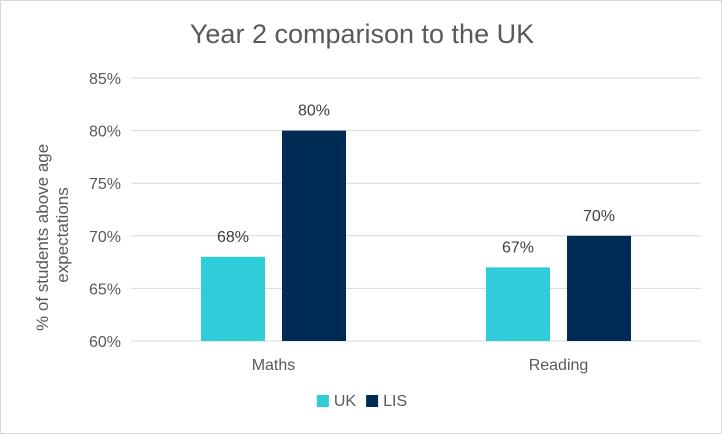 This screenshot has width=722, height=438. Describe the element at coordinates (105, 211) in the screenshot. I see `y-axis-ticks: 60% 65% 70% 75% 80% 85%` at that location.